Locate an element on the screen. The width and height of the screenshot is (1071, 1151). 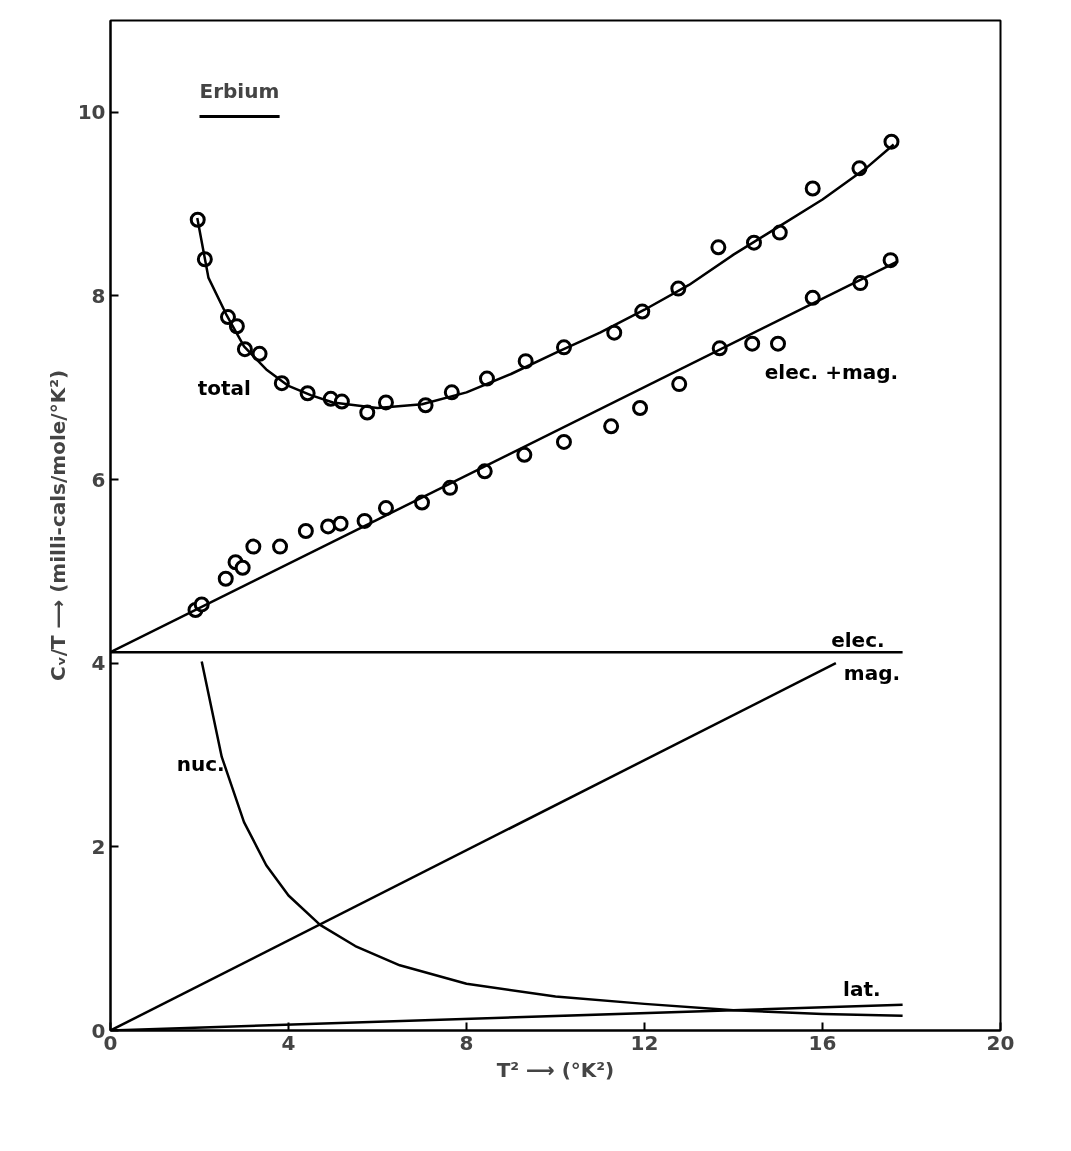
y-tick-label: 4 is located at coordinates (98, 663).